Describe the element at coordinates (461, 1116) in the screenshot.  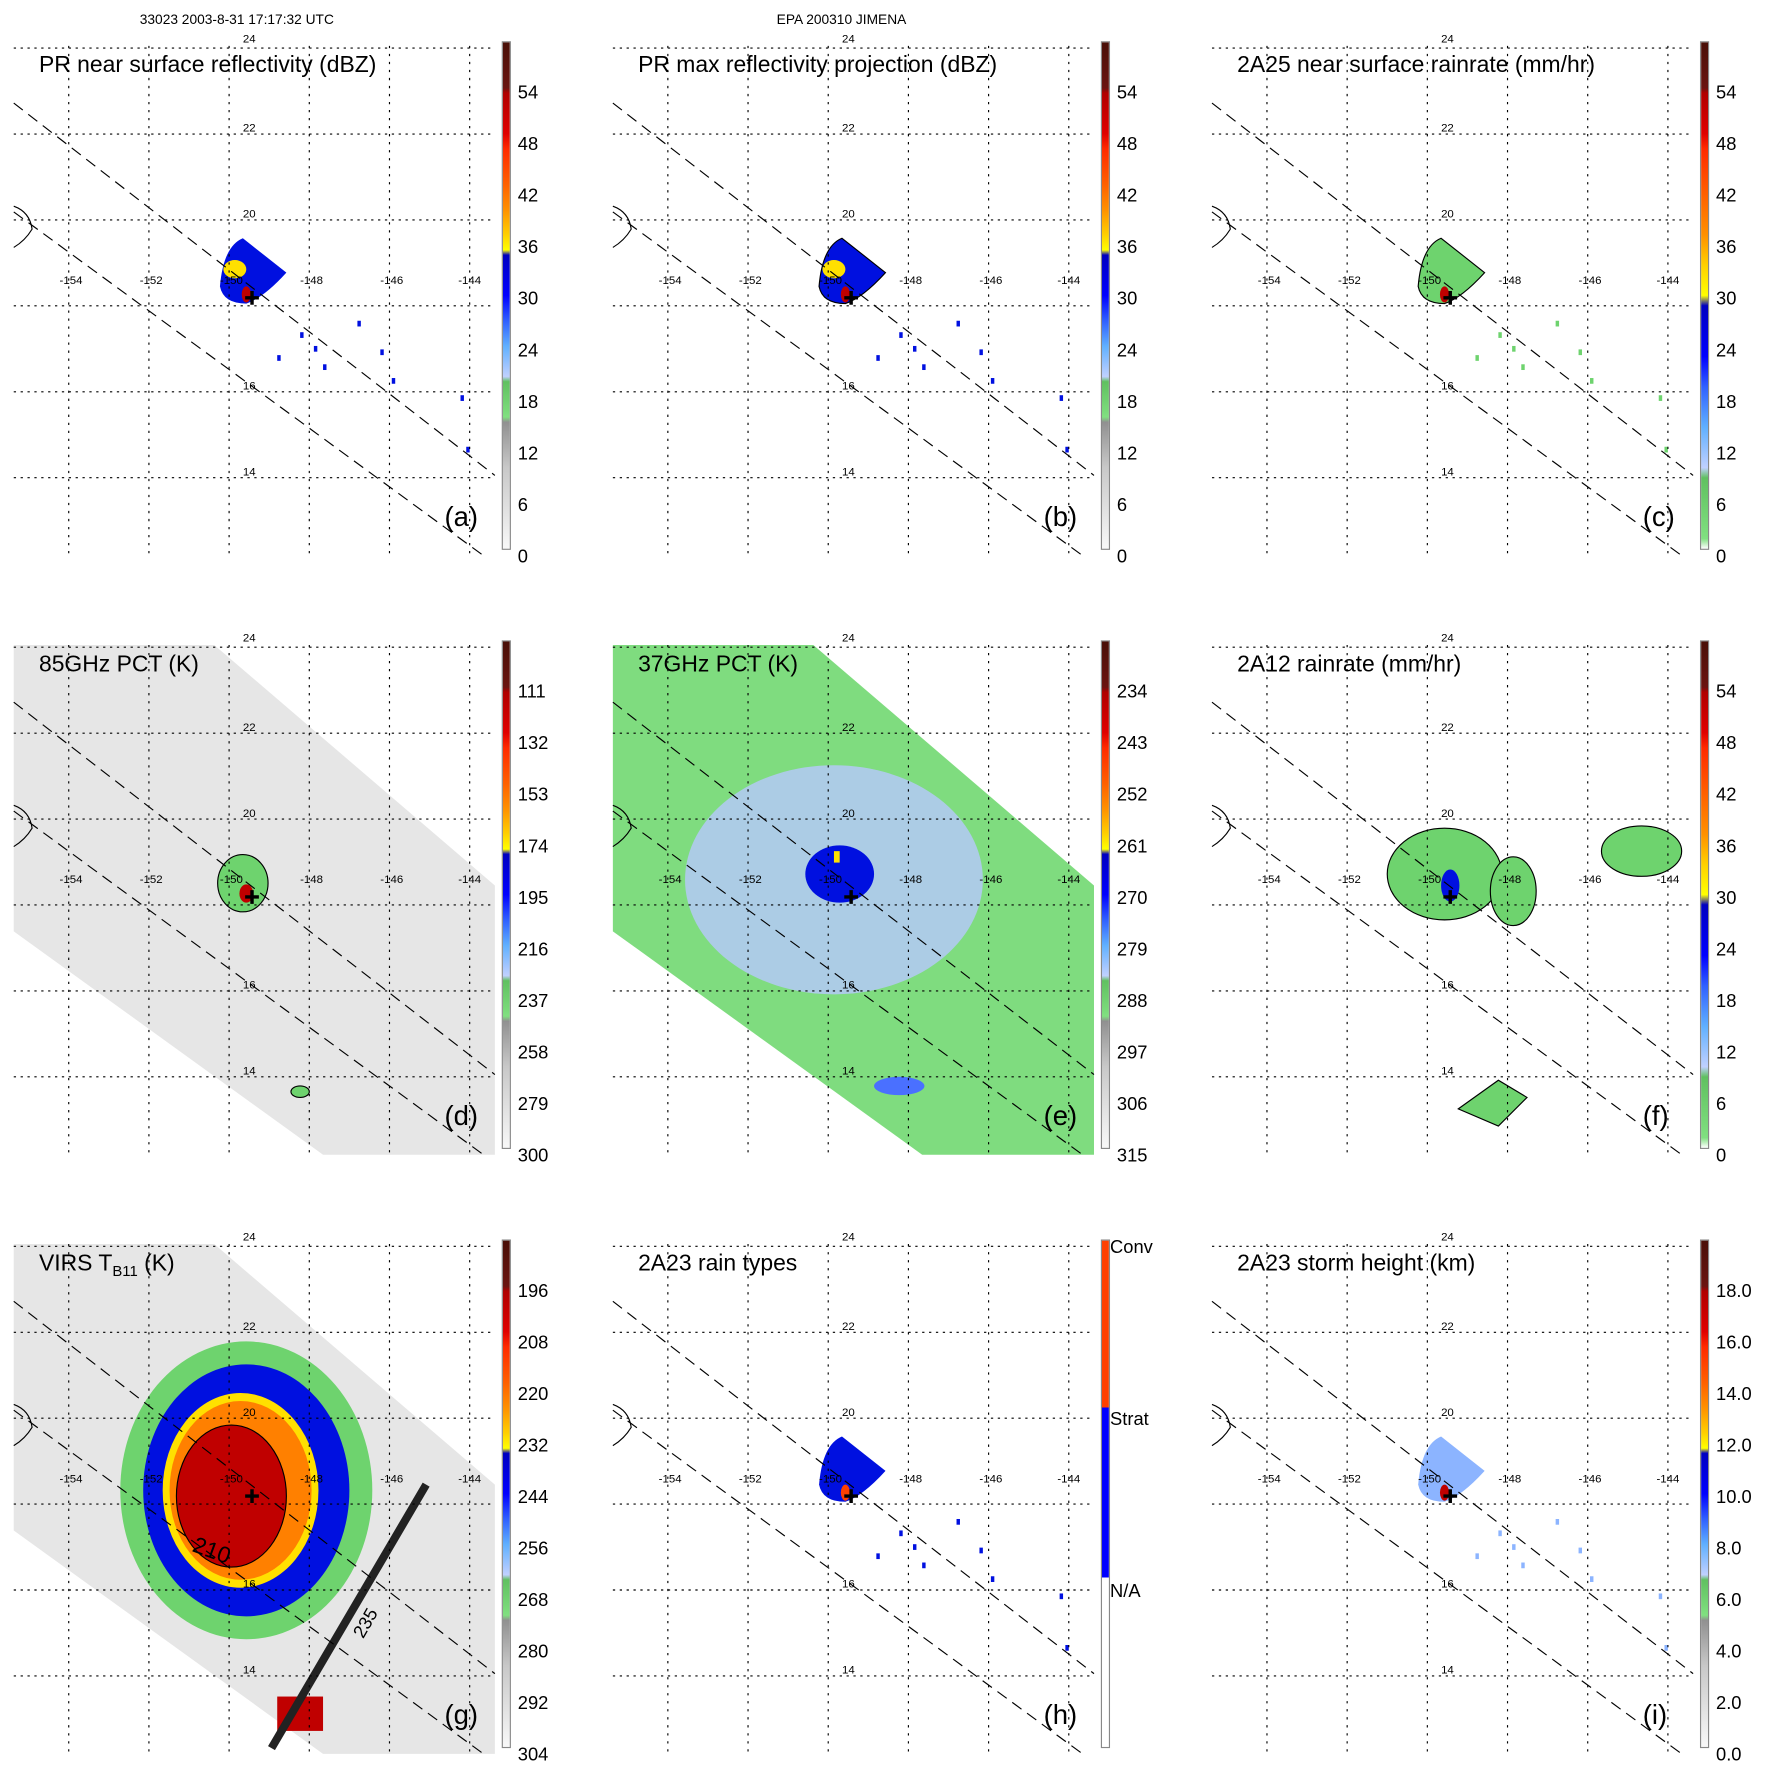
I see `panel-label: (d)` at that location.